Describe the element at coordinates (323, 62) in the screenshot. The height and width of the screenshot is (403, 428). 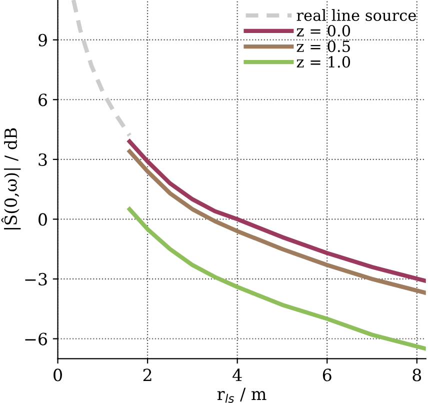
I see `legend-label: z = 1.0` at that location.